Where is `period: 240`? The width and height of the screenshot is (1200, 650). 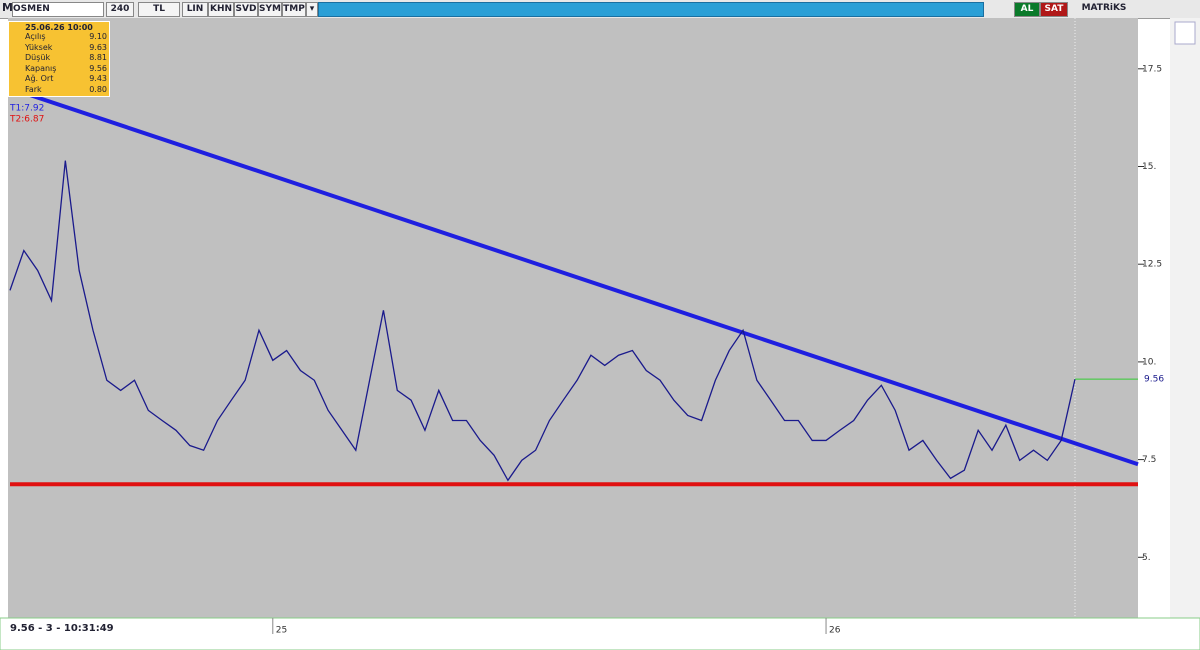
period: 240 is located at coordinates (120, 9).